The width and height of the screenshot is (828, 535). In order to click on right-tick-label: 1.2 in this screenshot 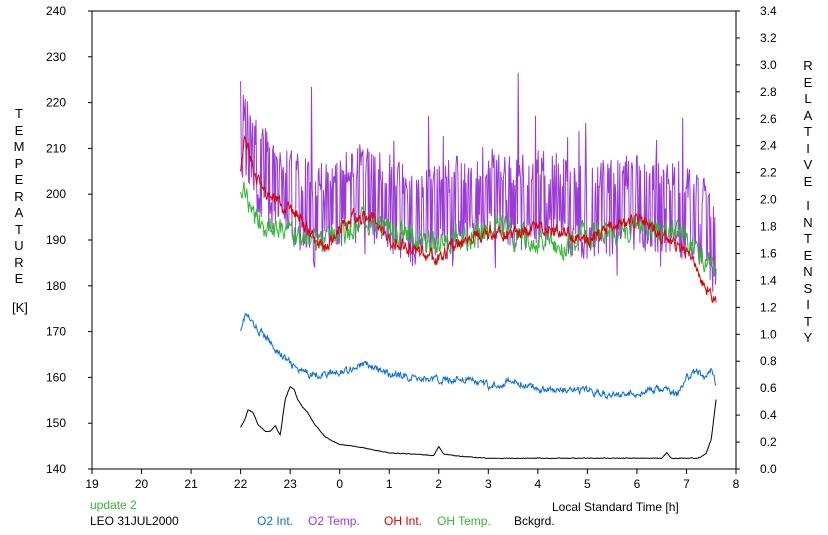, I will do `click(768, 307)`.